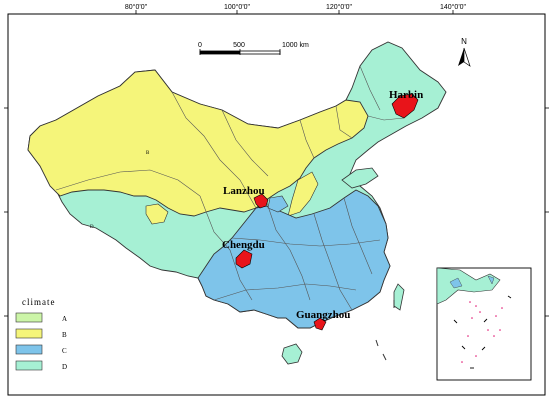  Describe the element at coordinates (64, 335) in the screenshot. I see `legend-label-b: B` at that location.